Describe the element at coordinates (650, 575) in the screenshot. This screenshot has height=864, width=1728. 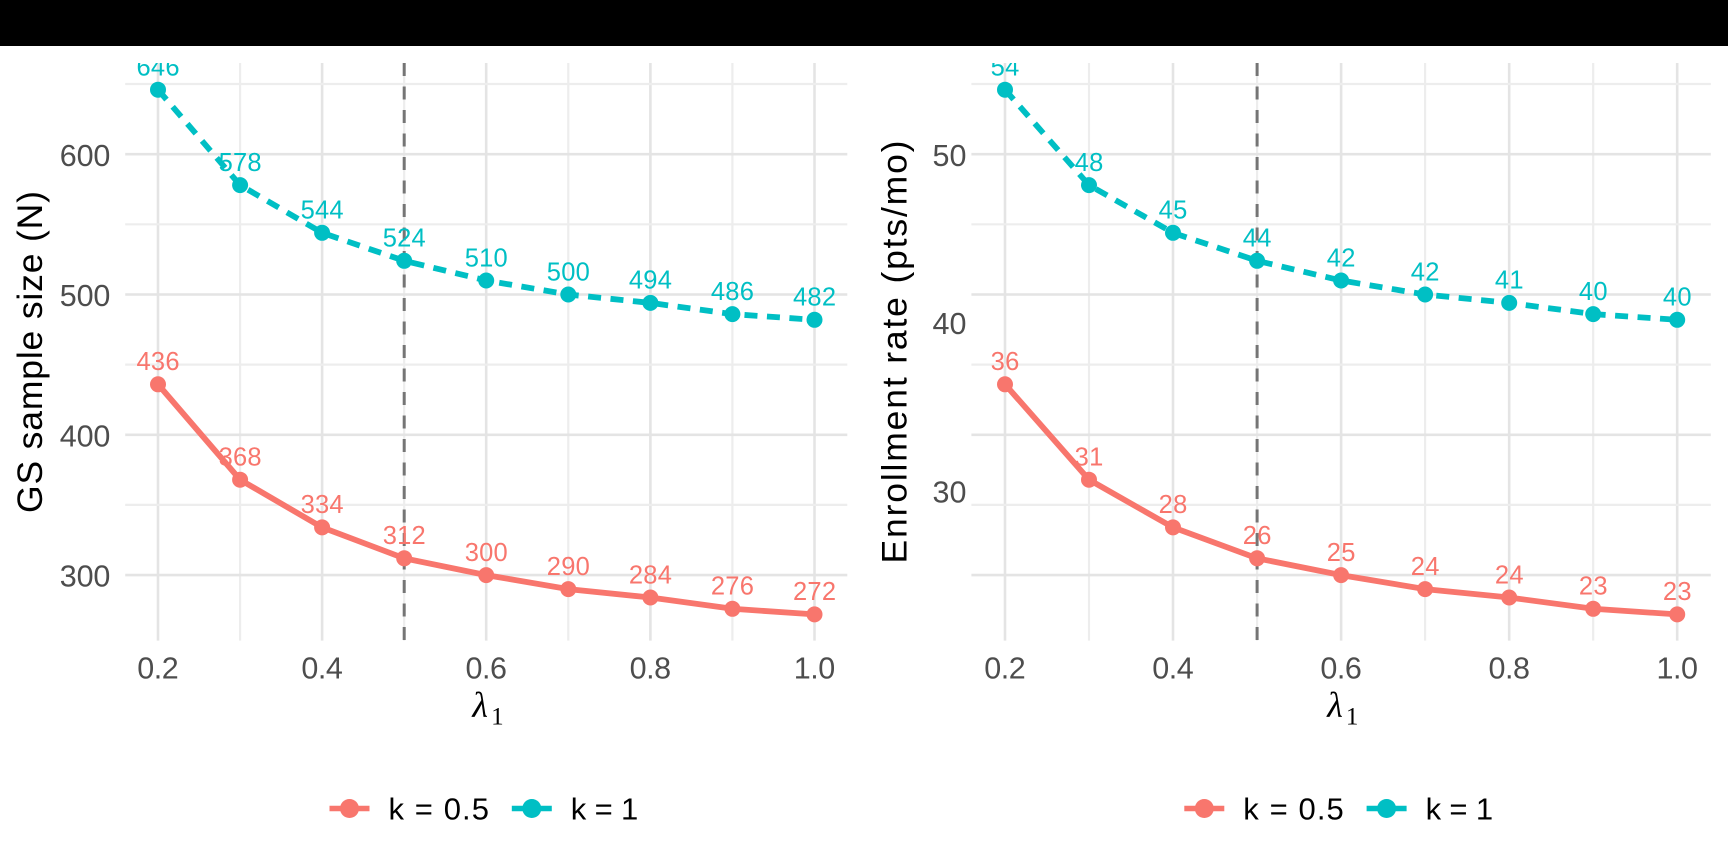
I see `svg-text: 284` at that location.